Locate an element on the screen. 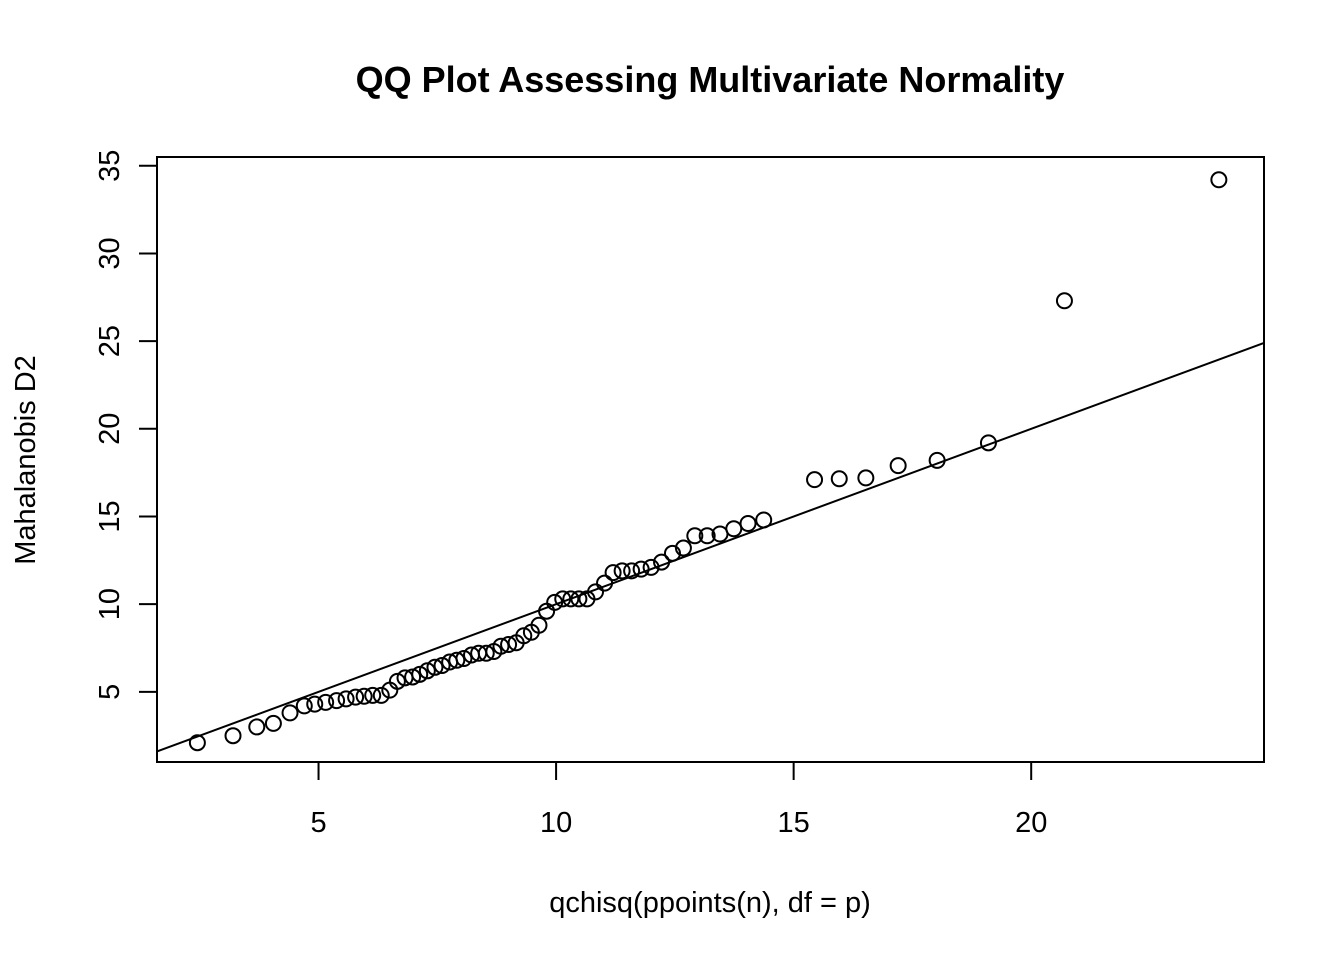  y-tick-label-35: 35 is located at coordinates (110, 166).